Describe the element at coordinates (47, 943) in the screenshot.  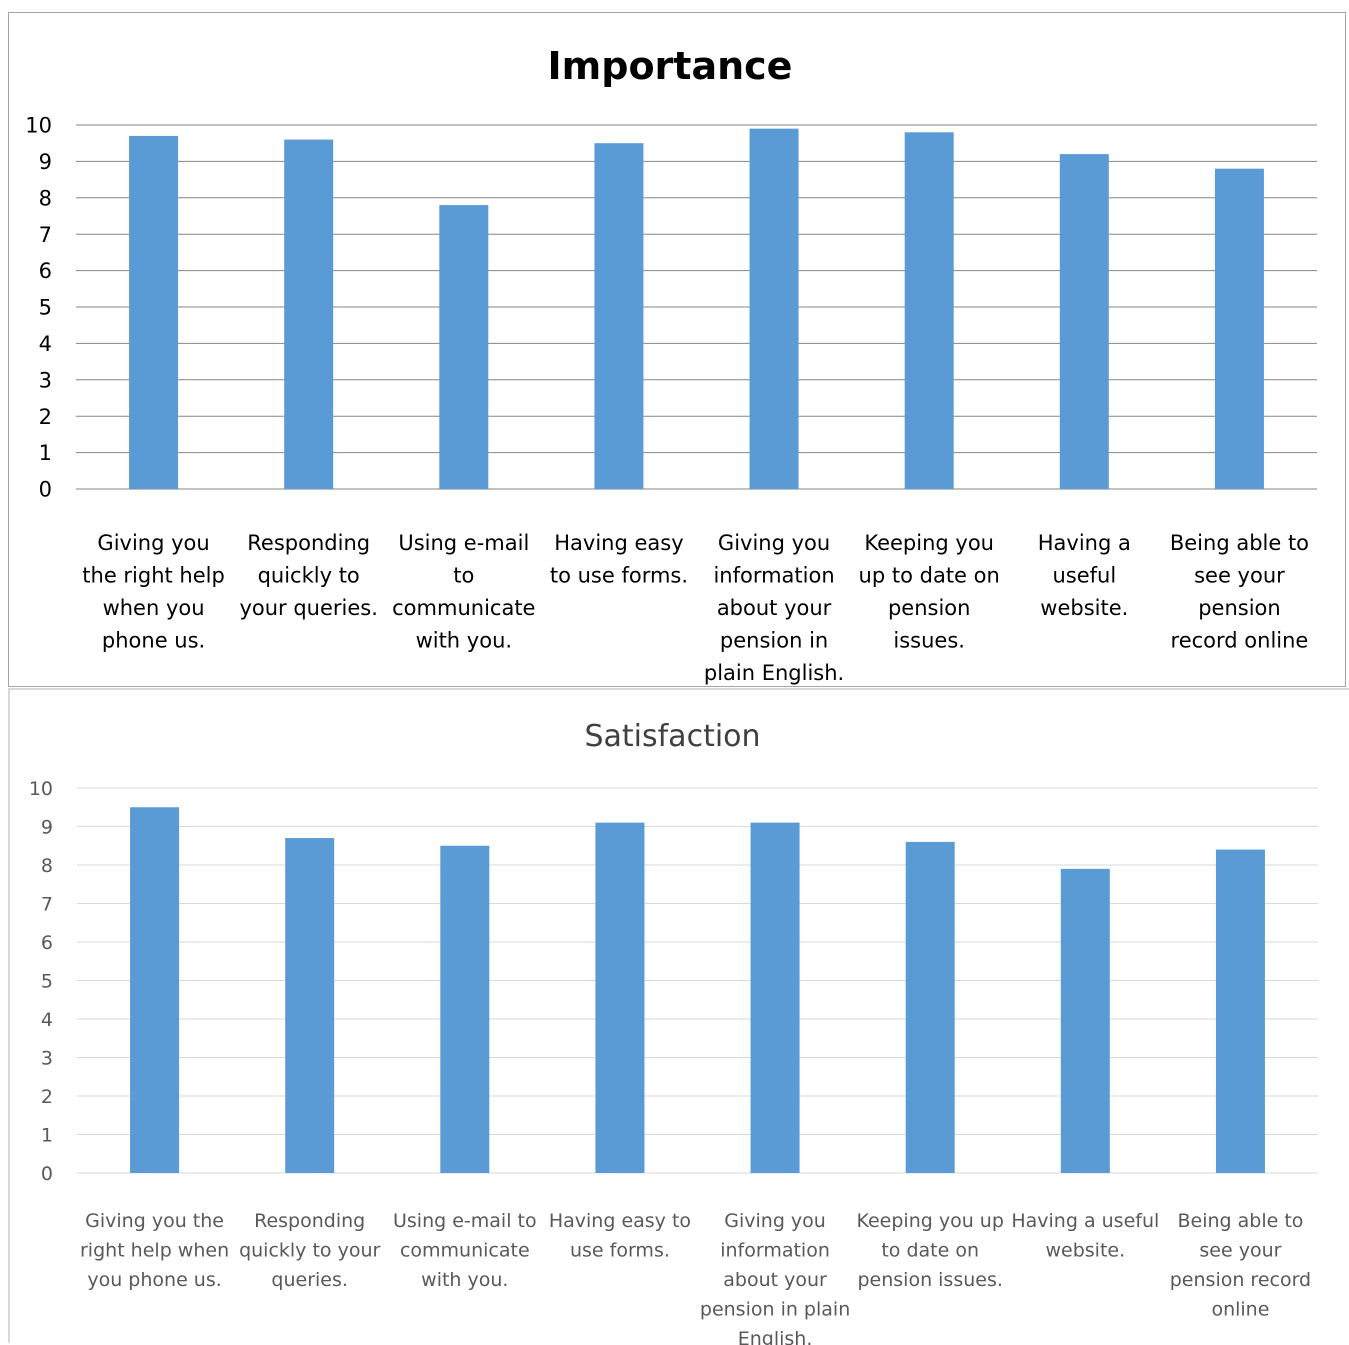
I see `satisfaction-y-tick-label: 6` at that location.